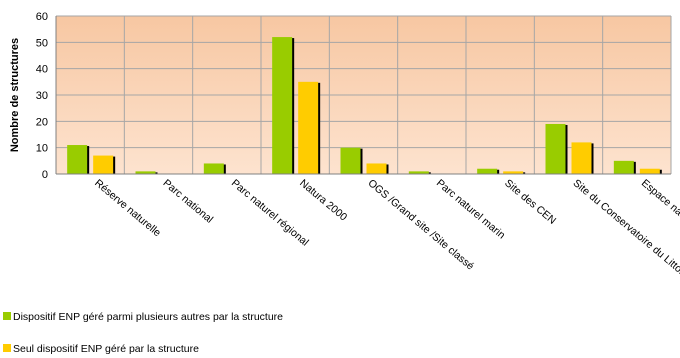  I want to click on x-tick-label: Parc naturel régional, so click(270, 212).